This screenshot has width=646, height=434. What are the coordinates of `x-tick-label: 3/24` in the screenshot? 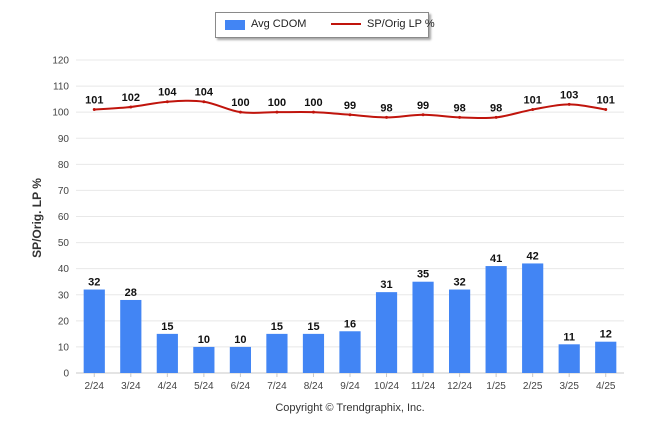 It's located at (131, 386).